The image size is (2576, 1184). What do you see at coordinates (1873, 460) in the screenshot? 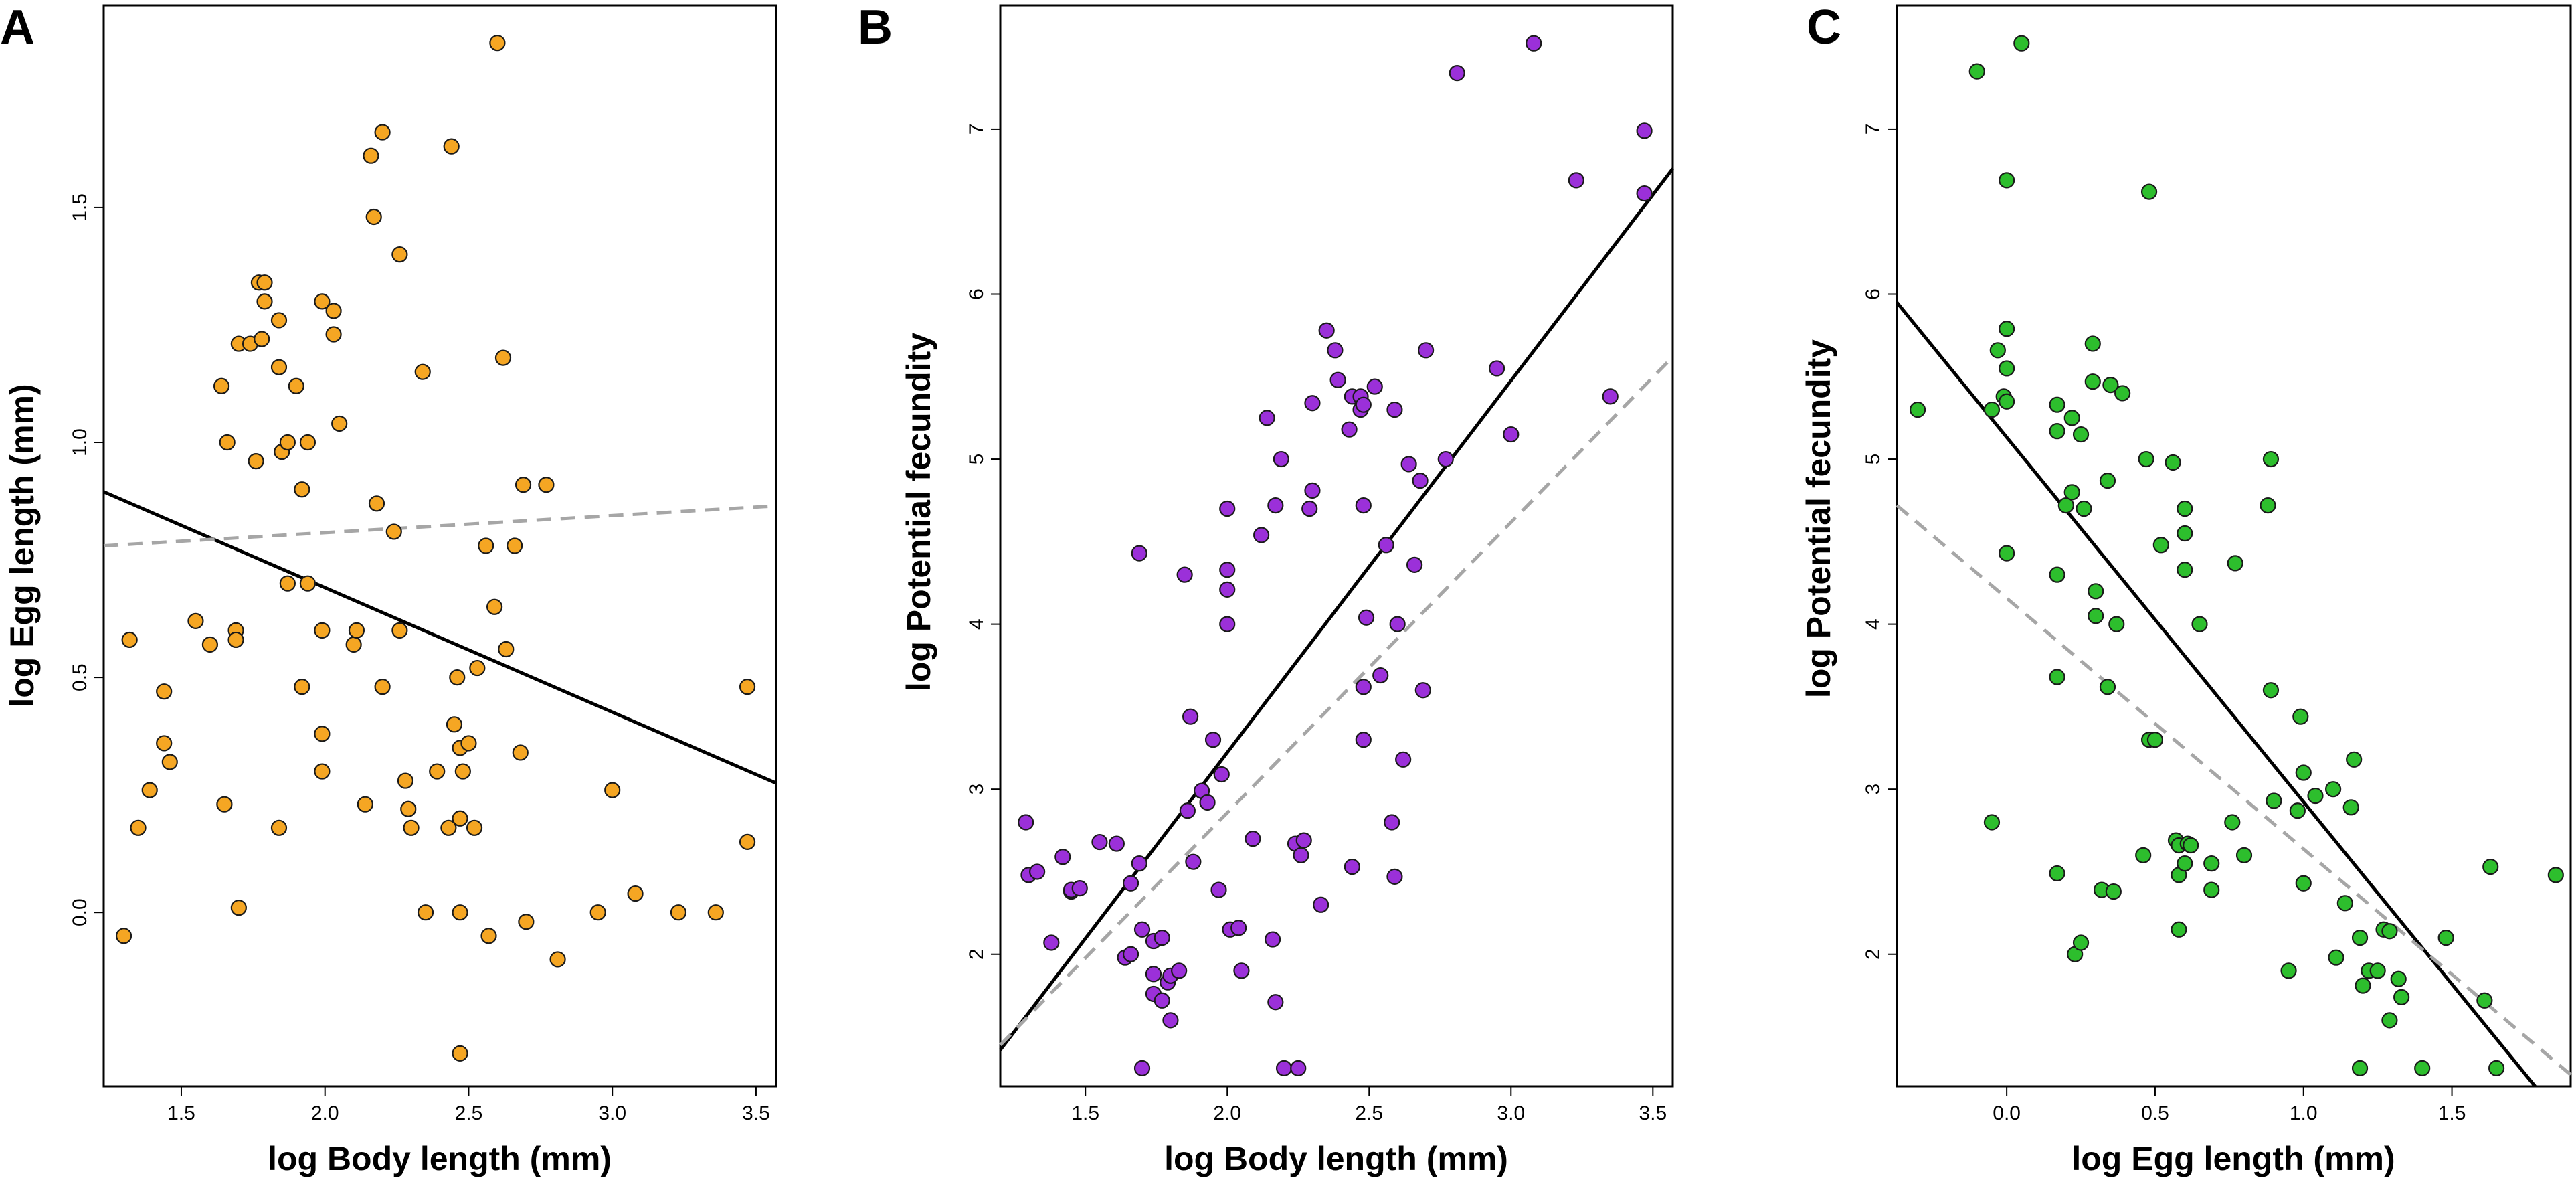
I see `panel-c-y-tick-label: 5` at bounding box center [1873, 460].